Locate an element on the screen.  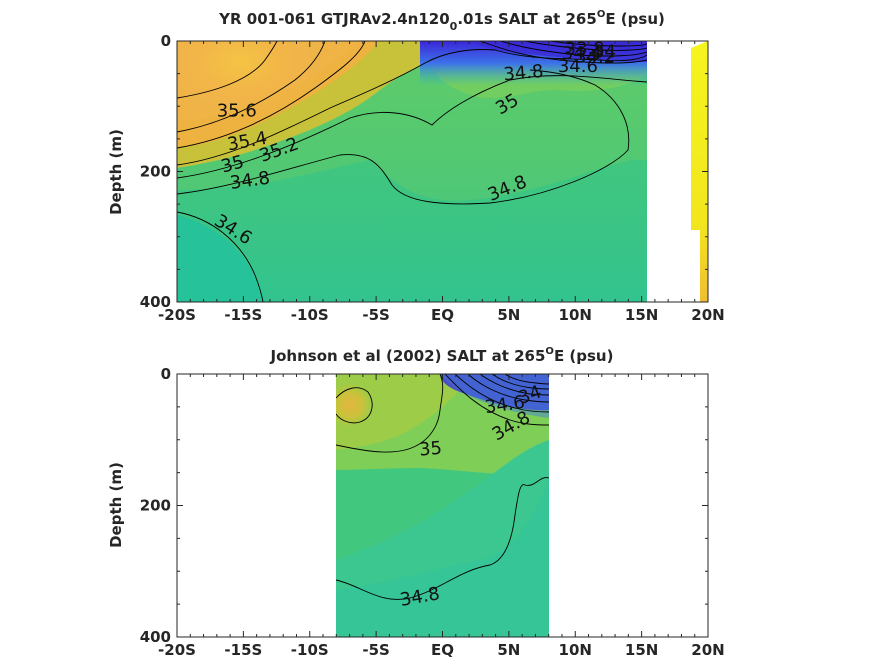
panel-b-title: Johnson et al (2002) SALT at 265OE (psu) is located at coordinates (442, 355).